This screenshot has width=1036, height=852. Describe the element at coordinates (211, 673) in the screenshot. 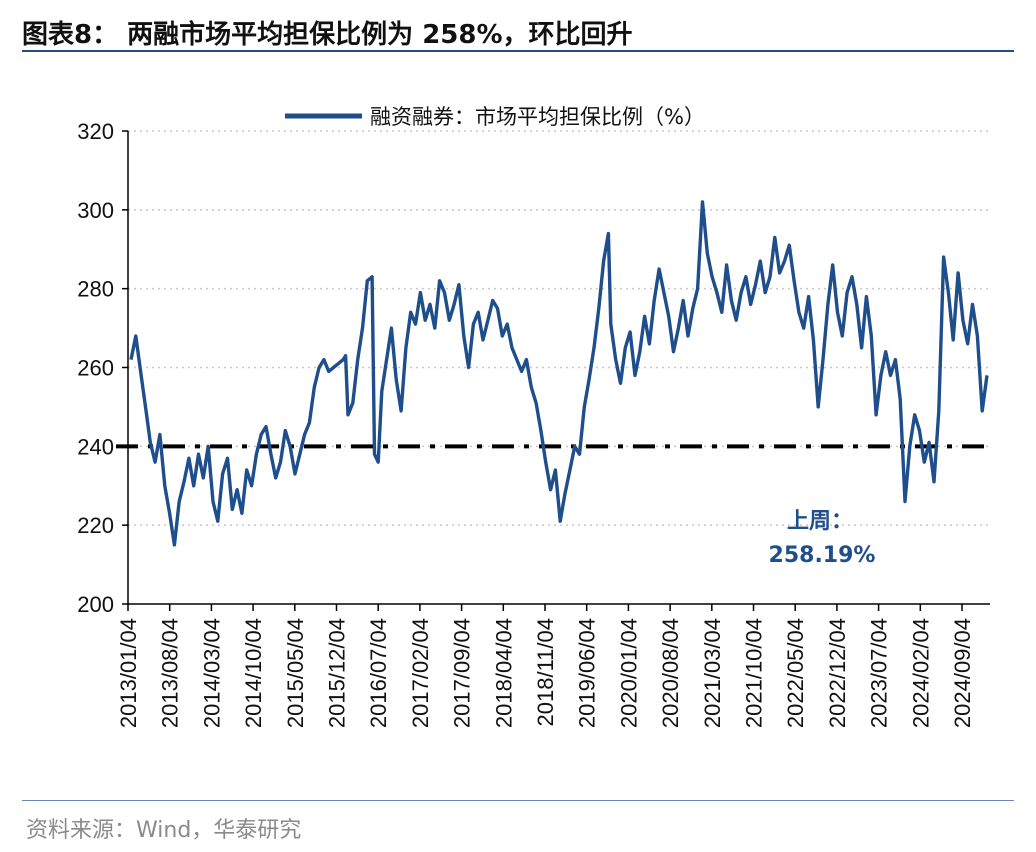

I see `x-tick-label: 2014/03/04` at that location.